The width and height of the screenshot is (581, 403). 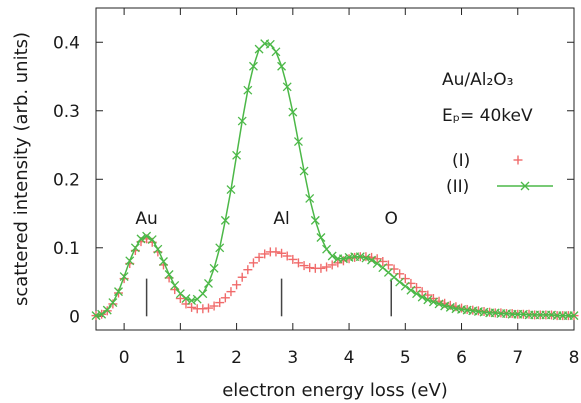 I want to click on y-tick-label: 0.4, so click(x=66, y=43).